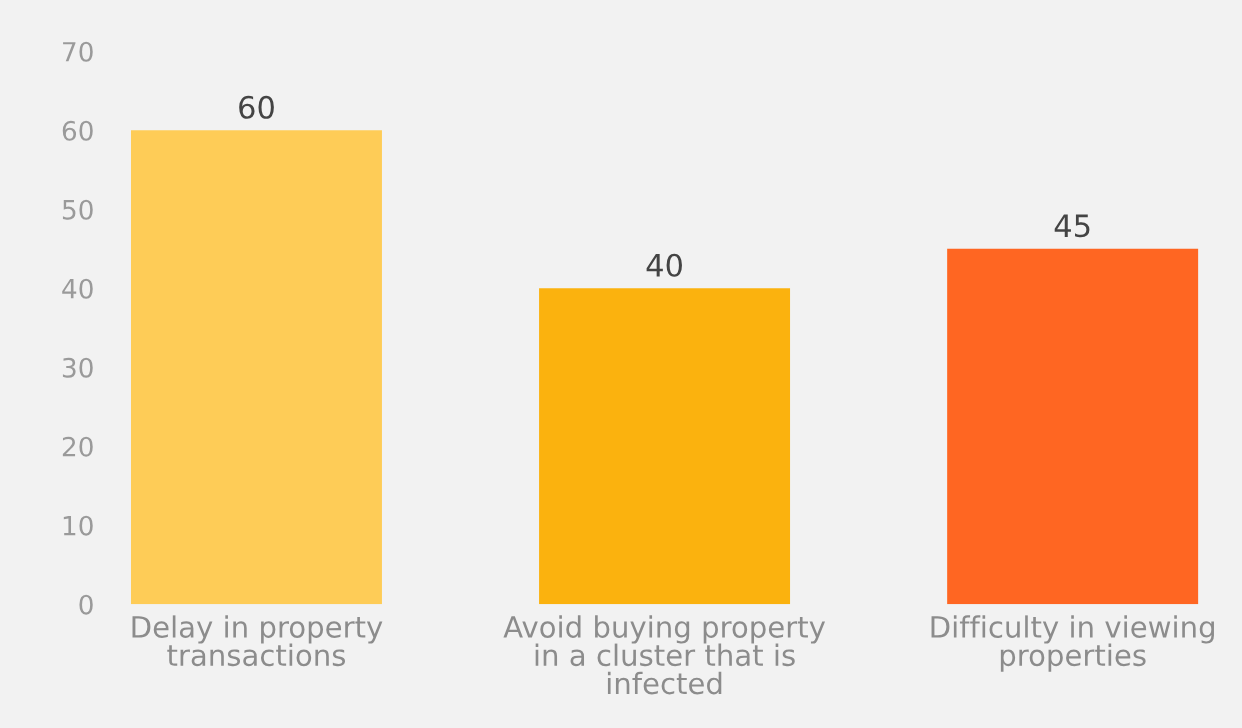 This screenshot has height=728, width=1242. I want to click on x-tick-label: Delay in property transactions, so click(257, 641).